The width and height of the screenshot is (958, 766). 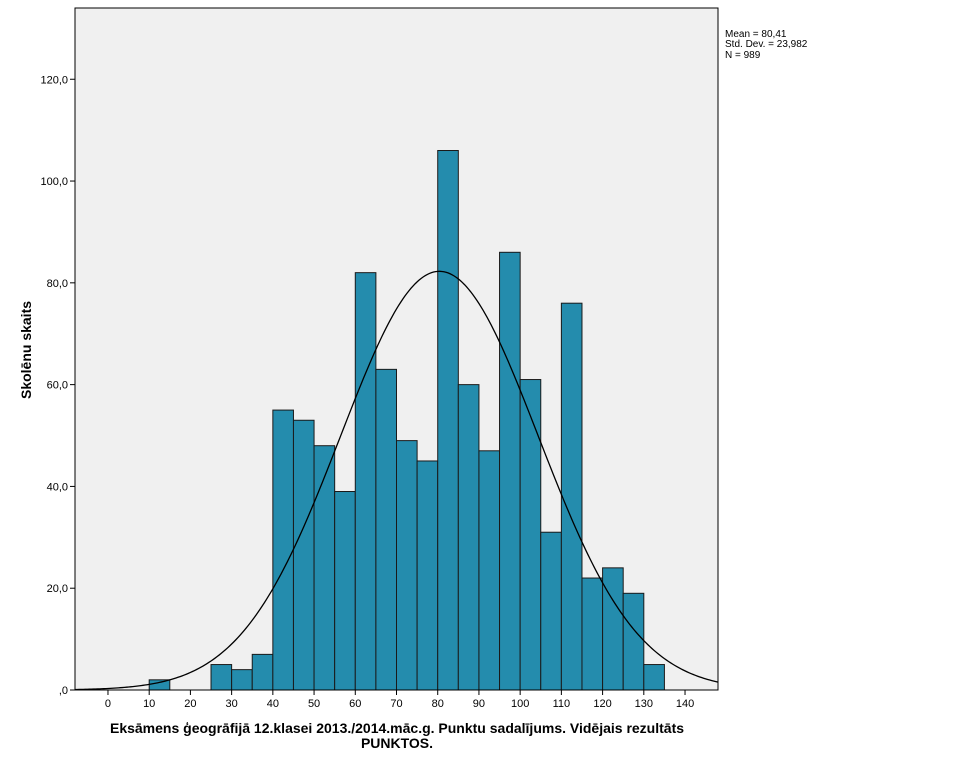 I want to click on stats-std-dev: Std. Dev. = 23,982, so click(x=766, y=44).